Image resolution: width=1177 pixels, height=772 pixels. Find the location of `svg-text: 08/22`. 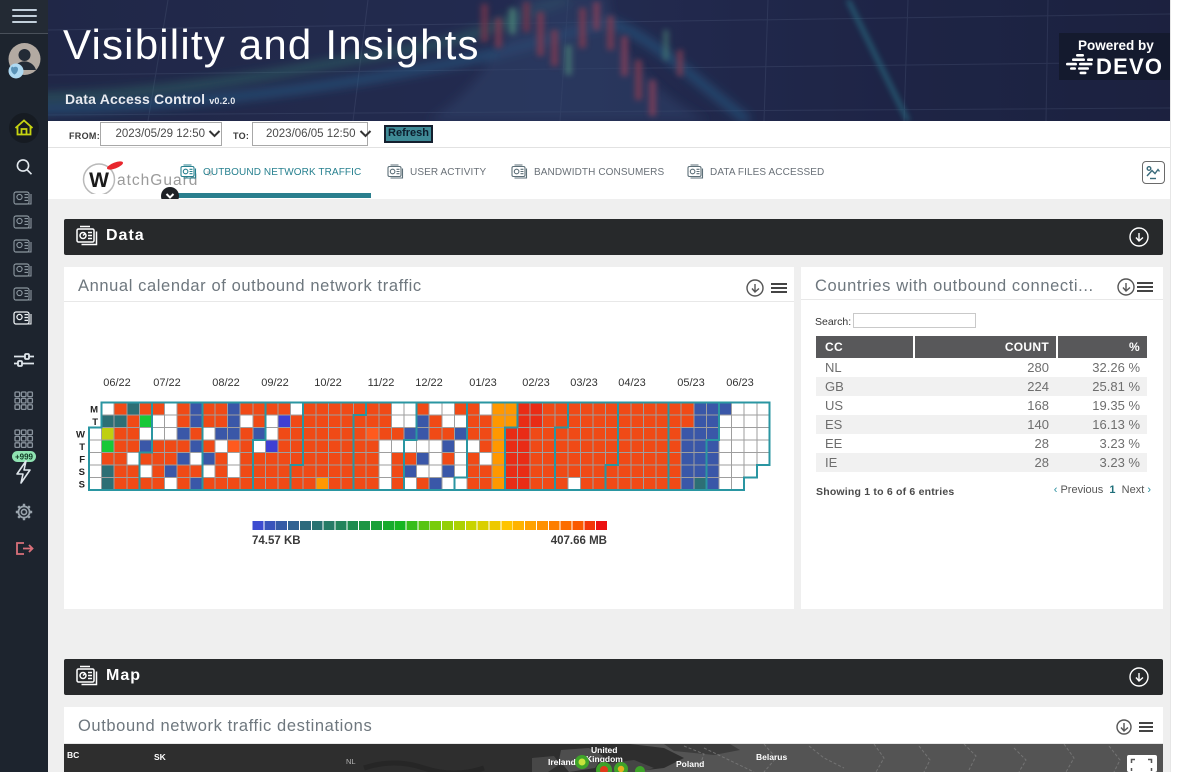

svg-text: 08/22 is located at coordinates (226, 383).